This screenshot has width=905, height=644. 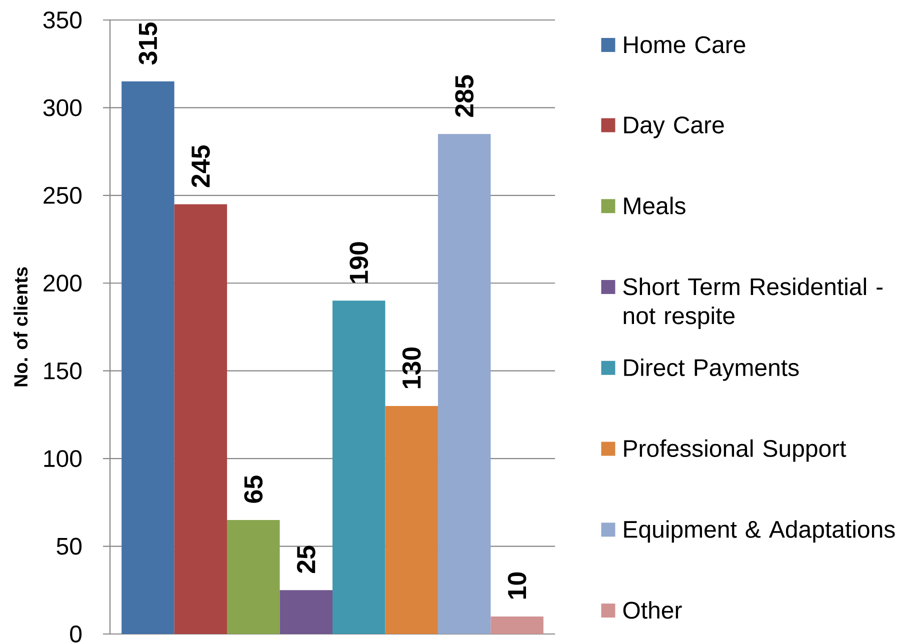 I want to click on legend-label: Meals, so click(x=655, y=205).